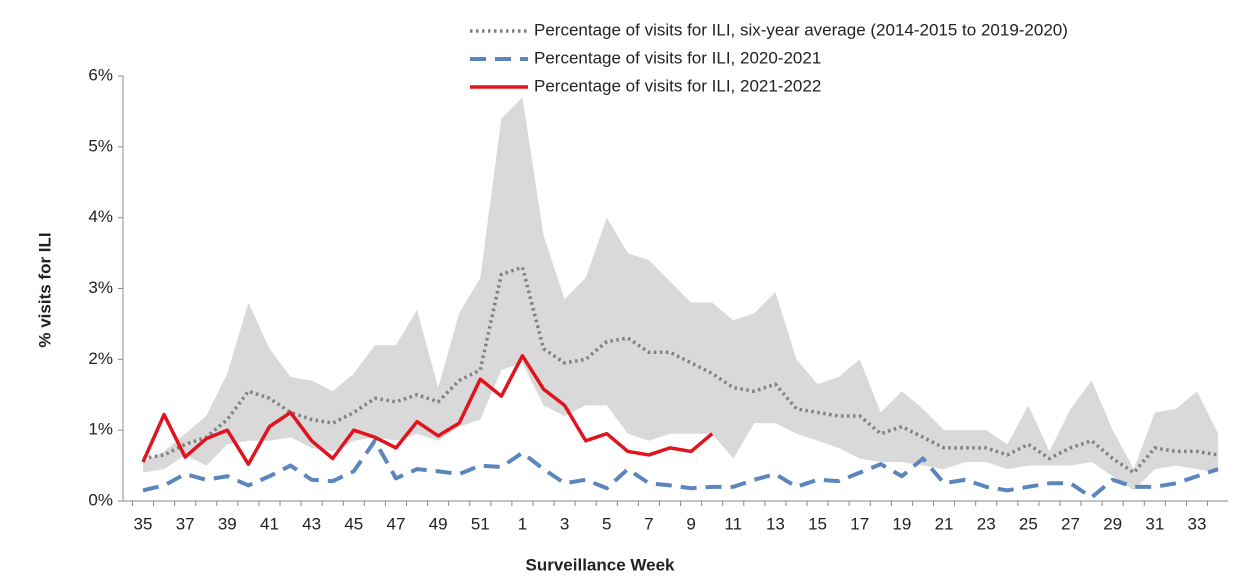  What do you see at coordinates (100, 287) in the screenshot?
I see `y-tick-label: 3%` at bounding box center [100, 287].